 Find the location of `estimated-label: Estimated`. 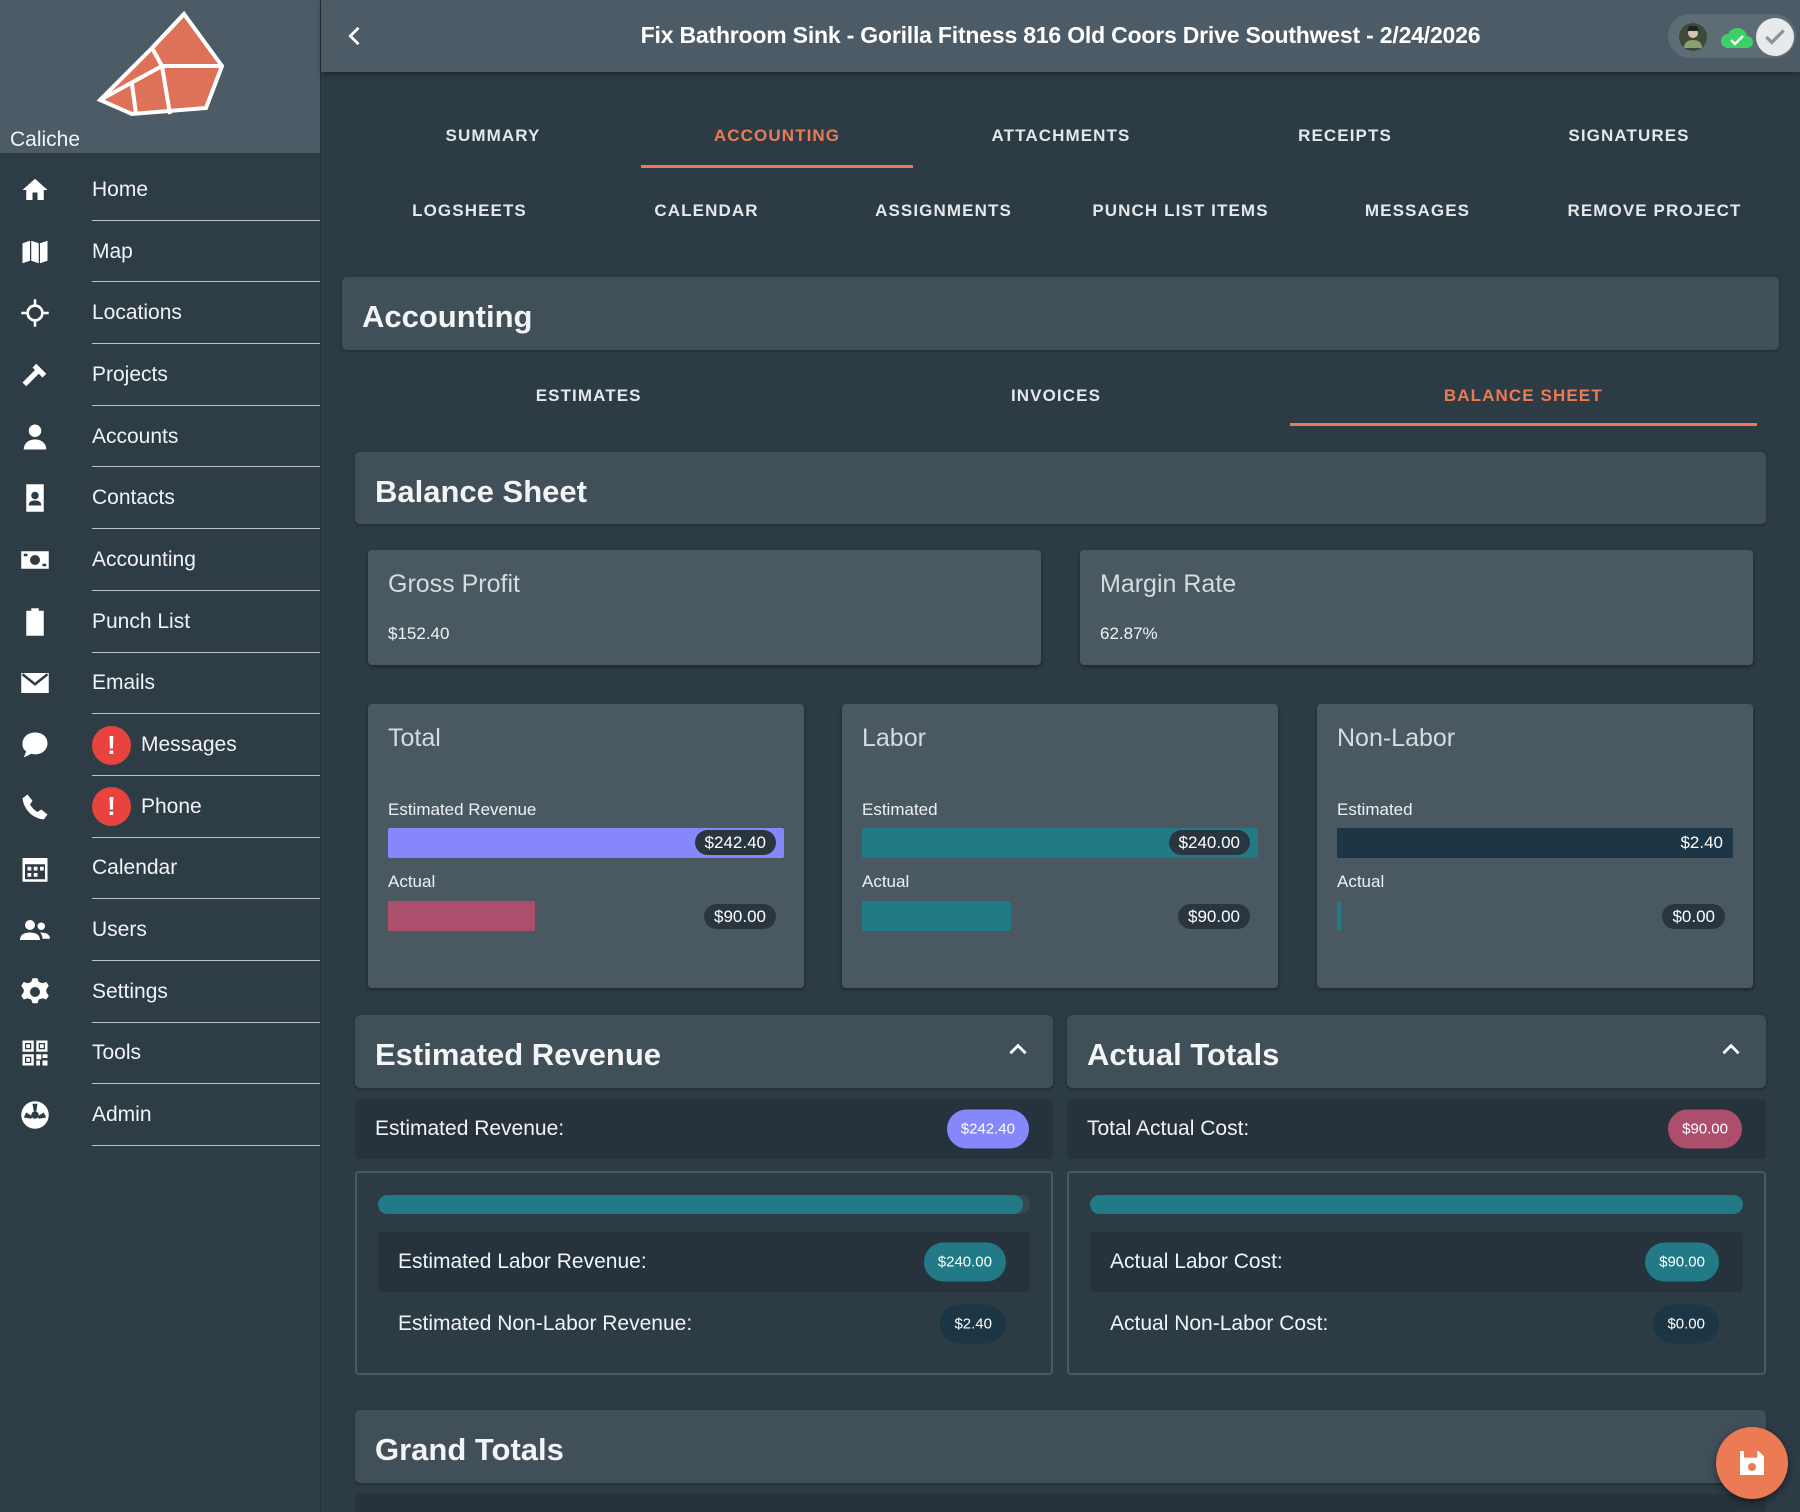

estimated-label: Estimated is located at coordinates (1375, 809).